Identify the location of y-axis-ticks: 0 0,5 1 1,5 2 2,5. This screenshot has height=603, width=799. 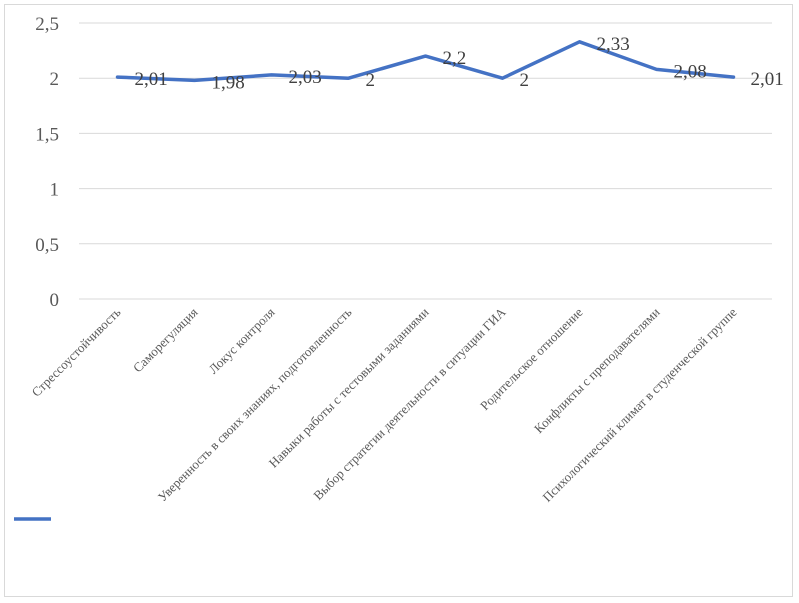
(47, 162).